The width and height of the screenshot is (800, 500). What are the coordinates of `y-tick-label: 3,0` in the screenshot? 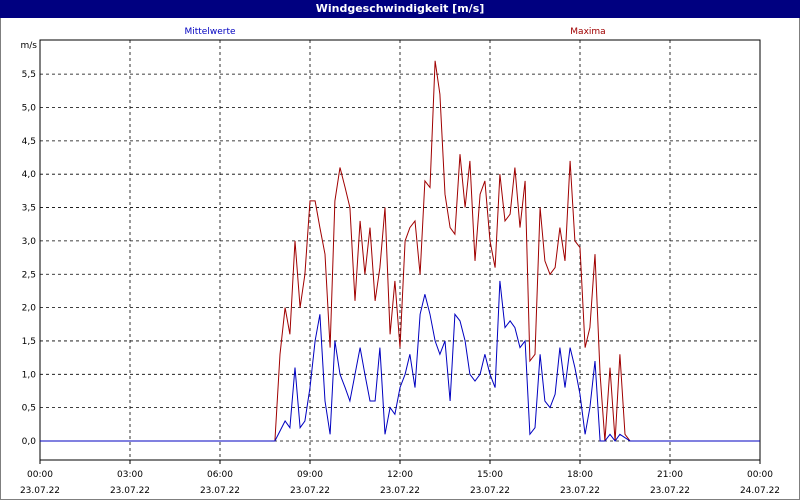 It's located at (29, 242).